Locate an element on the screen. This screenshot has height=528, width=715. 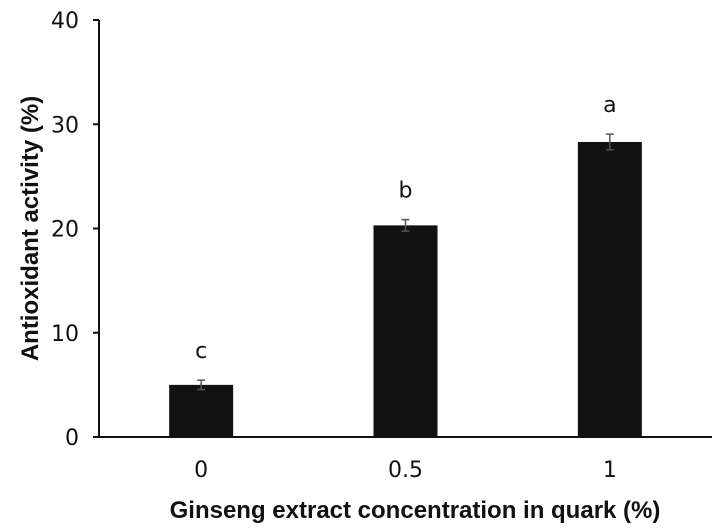
x-tick-label: 0.5 is located at coordinates (405, 470).